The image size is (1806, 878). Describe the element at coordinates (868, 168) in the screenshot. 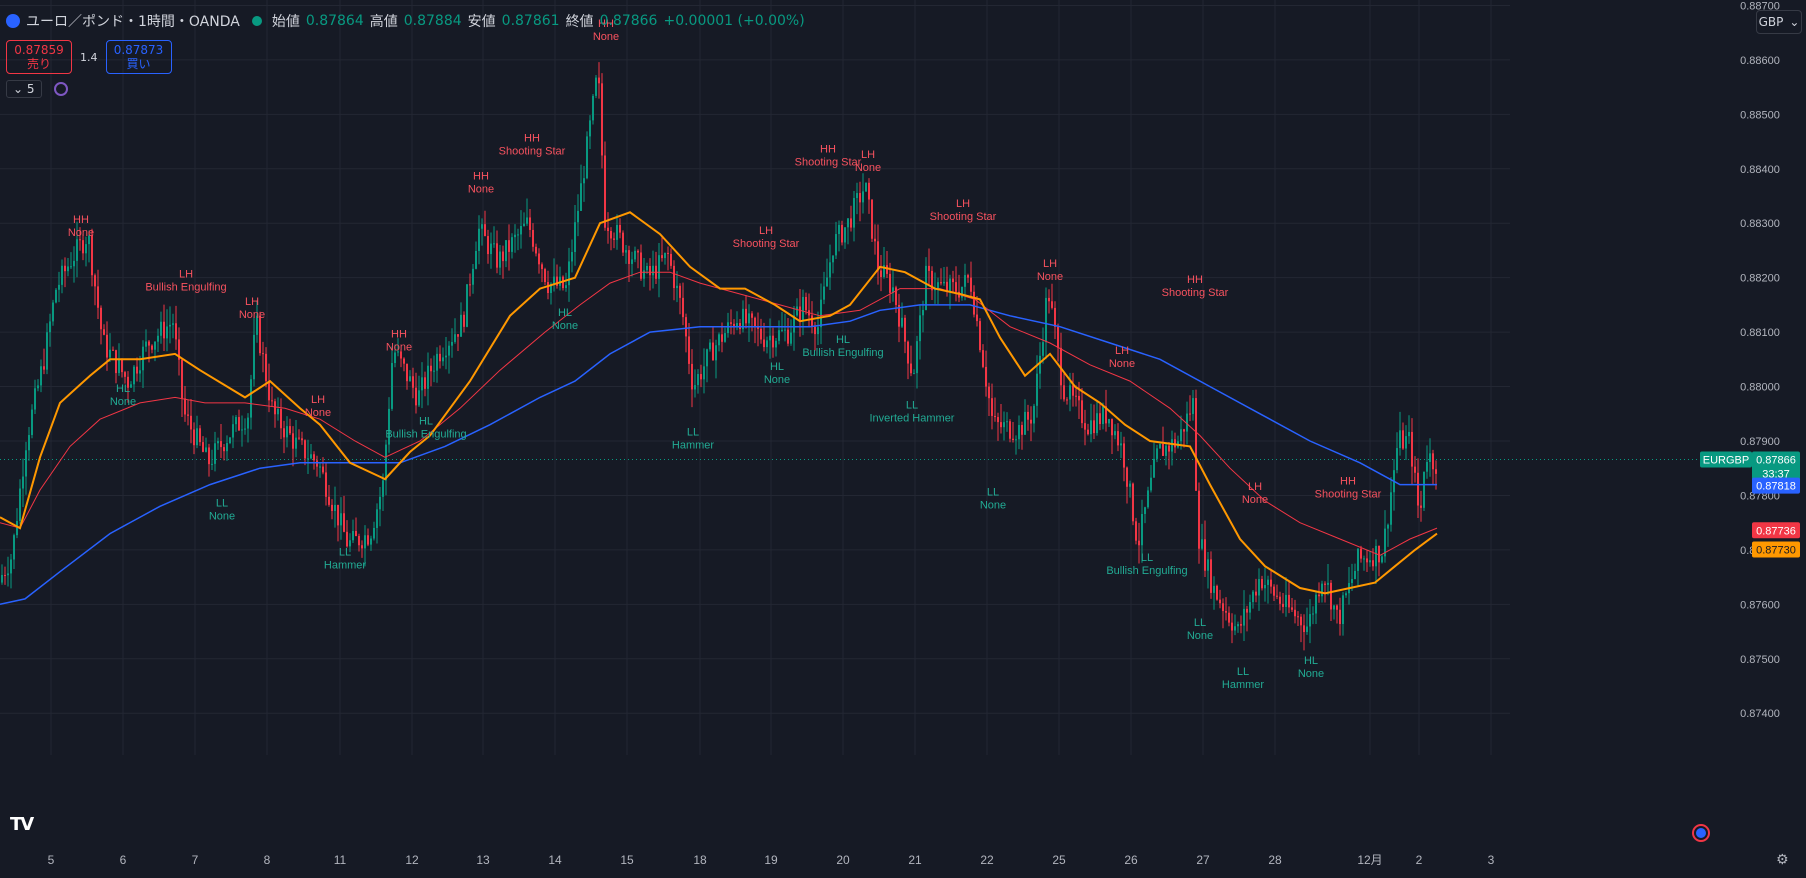

I see `pattern-label: None` at that location.